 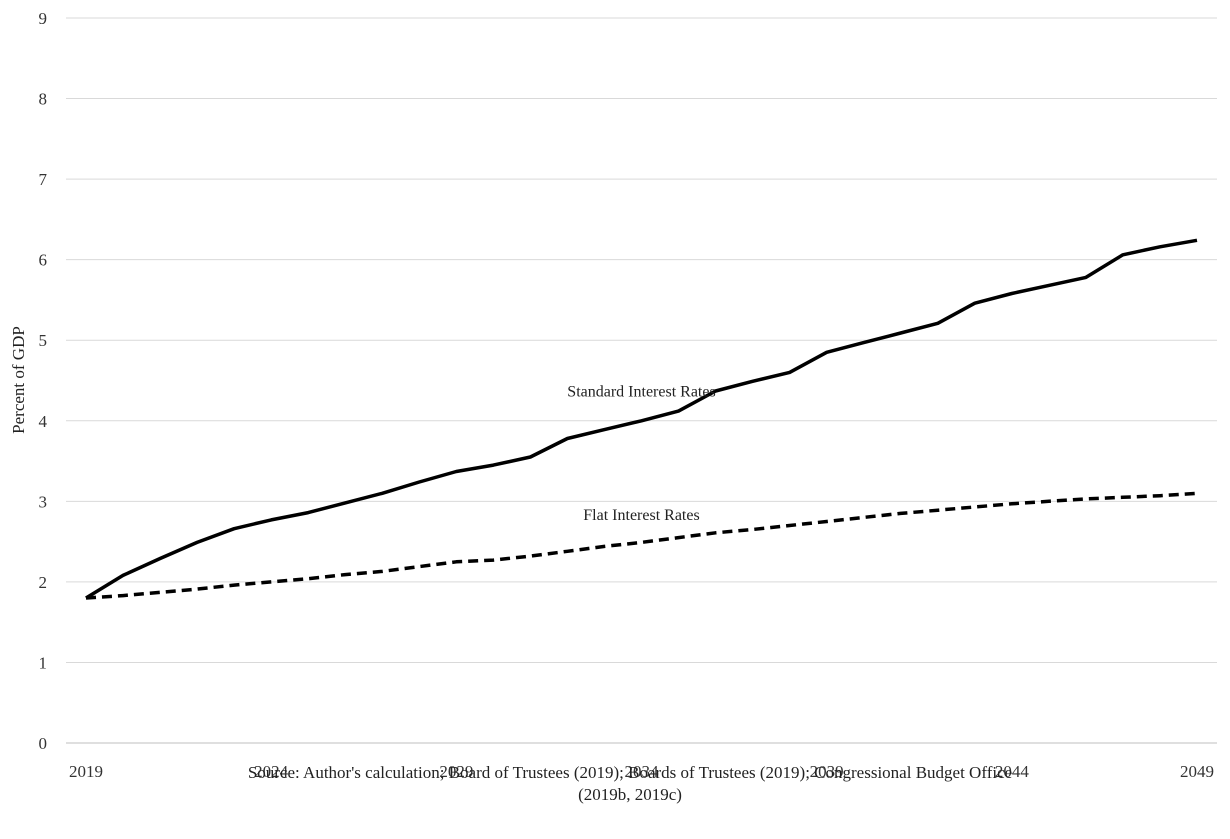 I want to click on series-line-flat, so click(x=641, y=545).